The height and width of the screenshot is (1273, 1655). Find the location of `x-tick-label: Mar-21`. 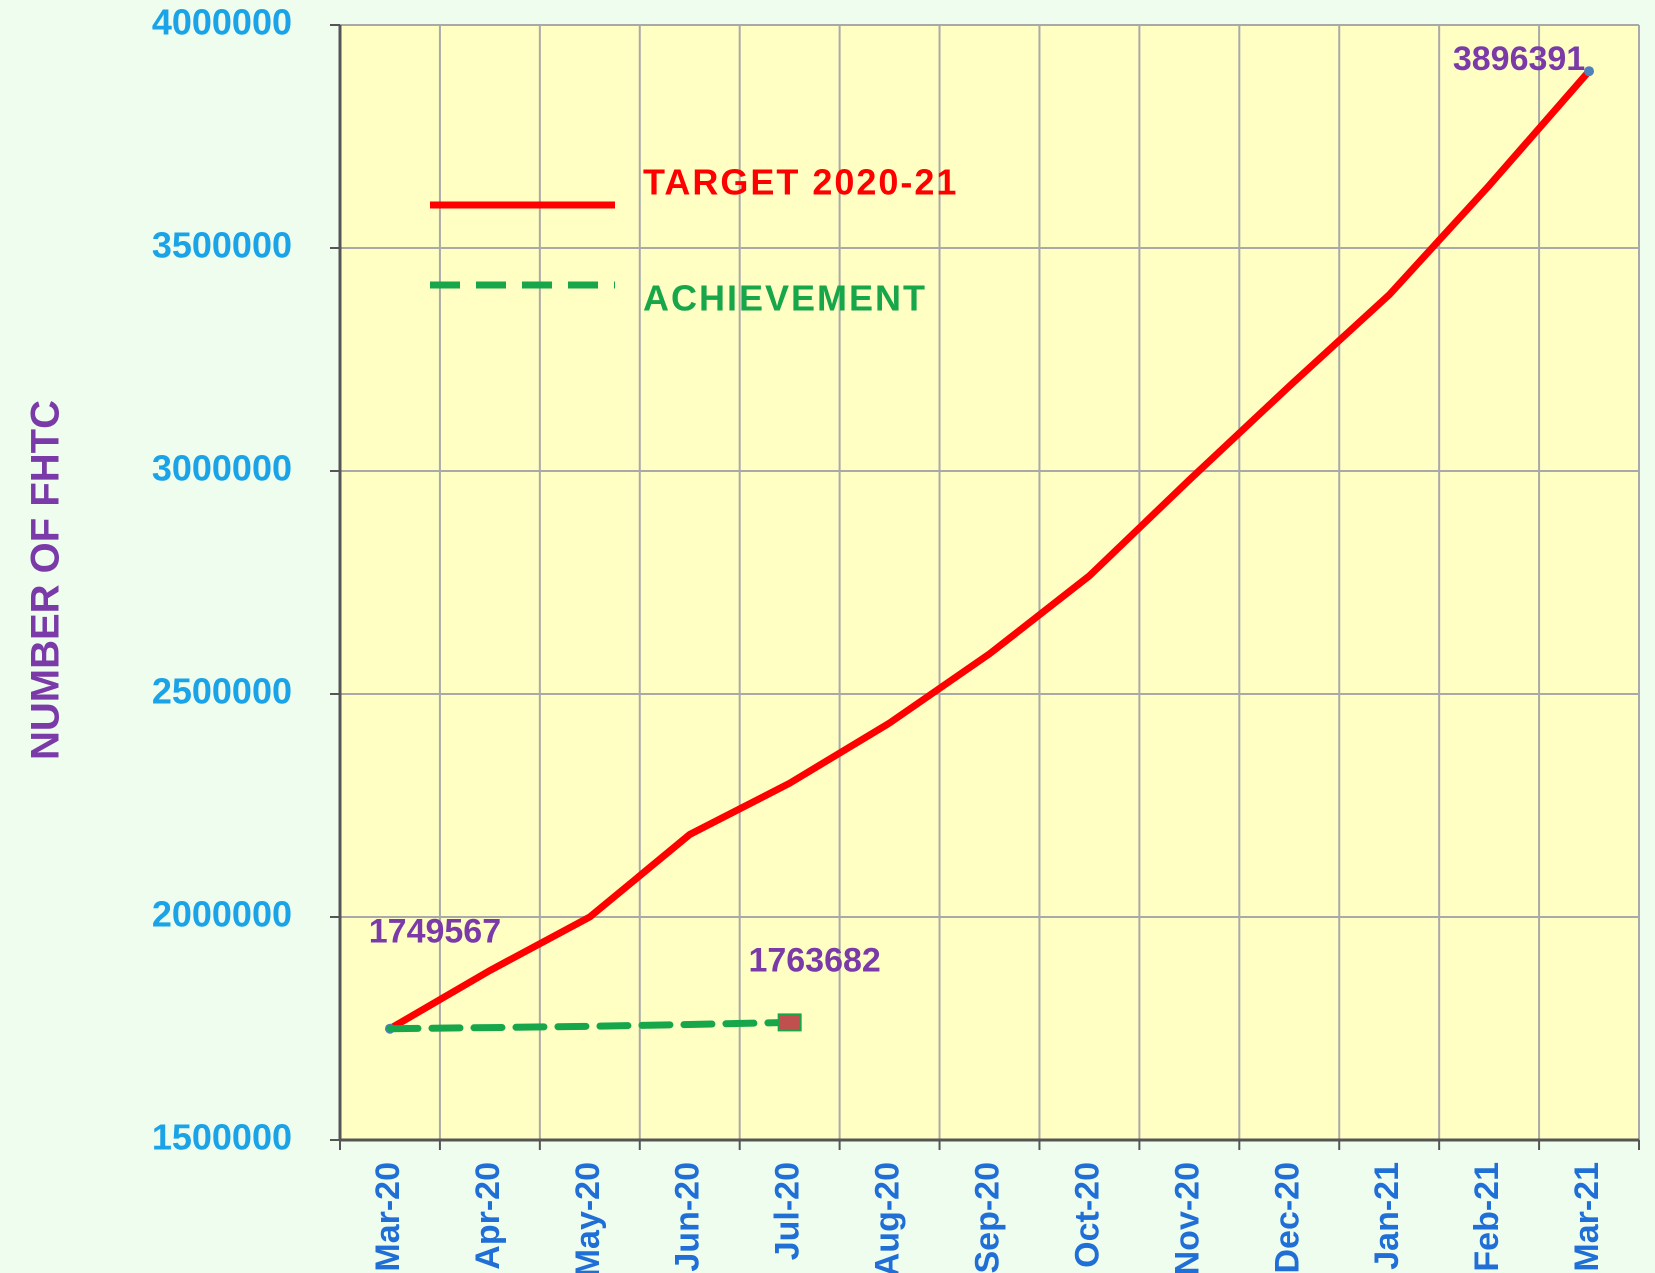

x-tick-label: Mar-21 is located at coordinates (1587, 1217).